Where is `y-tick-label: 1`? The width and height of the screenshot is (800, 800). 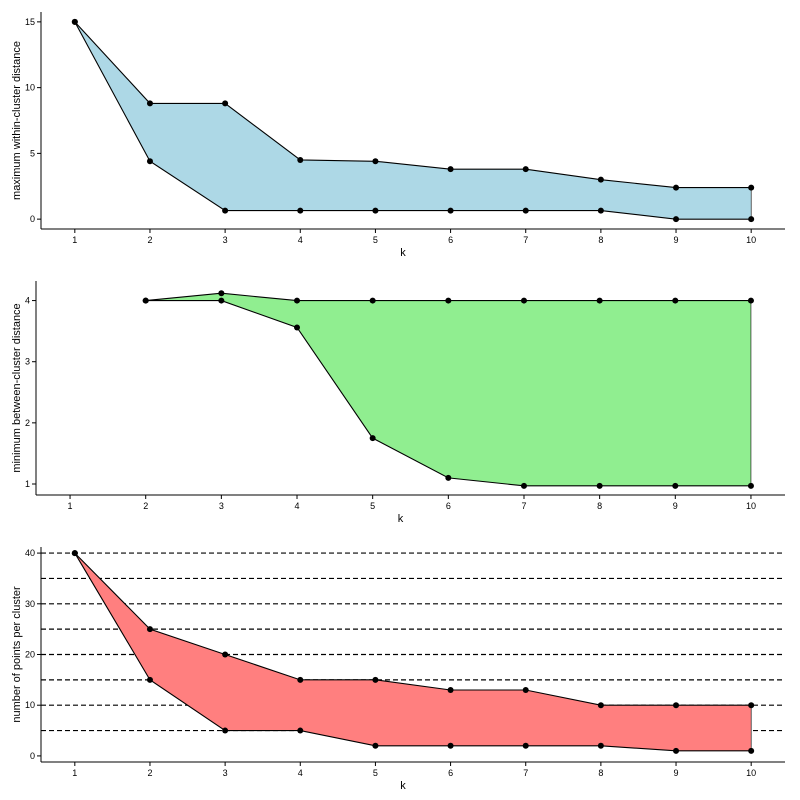 y-tick-label: 1 is located at coordinates (27, 484).